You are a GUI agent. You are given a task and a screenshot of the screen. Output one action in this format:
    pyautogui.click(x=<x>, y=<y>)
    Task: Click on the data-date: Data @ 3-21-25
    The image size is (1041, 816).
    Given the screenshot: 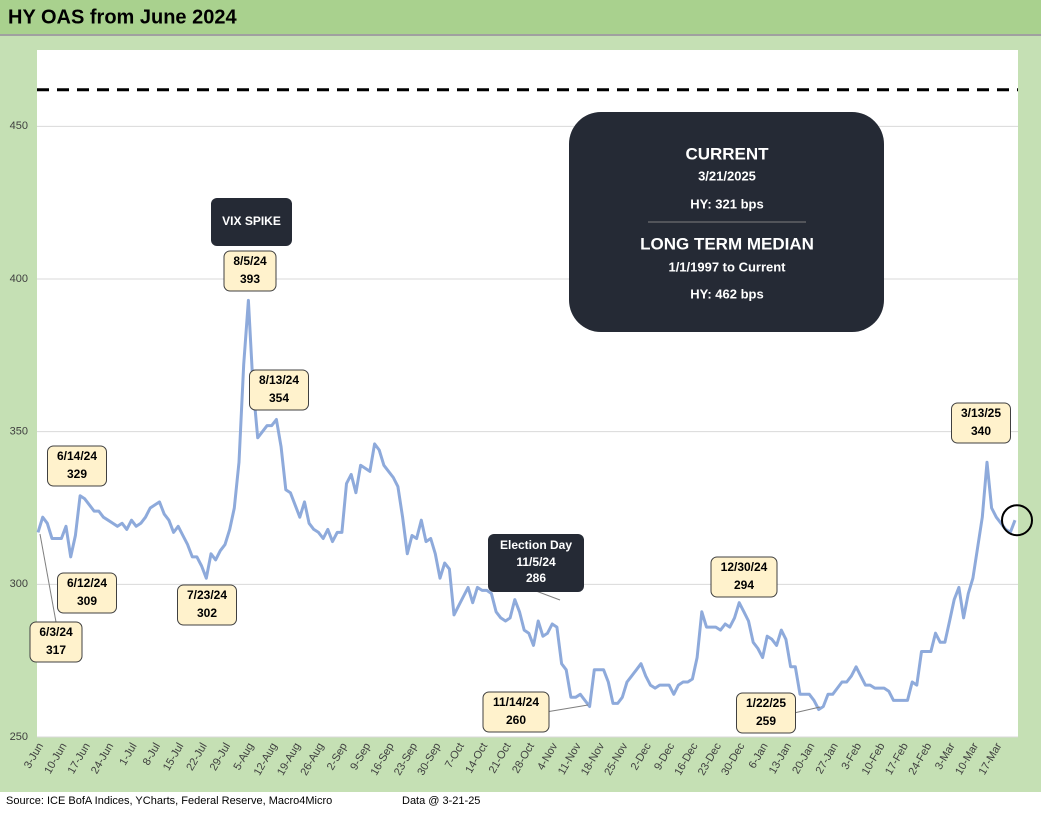 What is the action you would take?
    pyautogui.click(x=441, y=801)
    